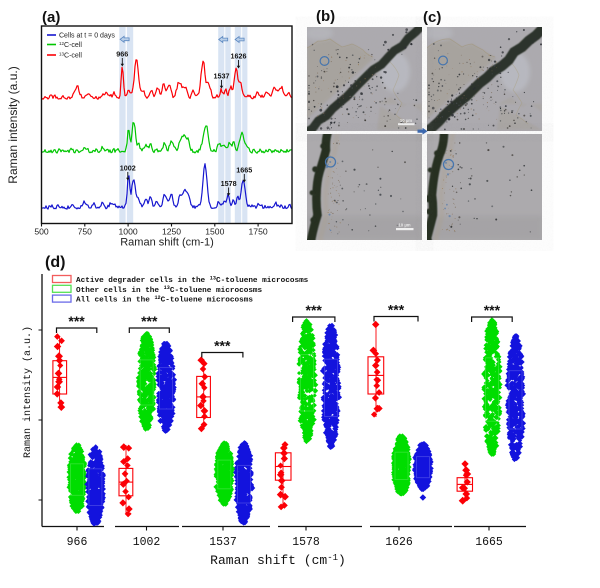  What do you see at coordinates (87, 36) in the screenshot?
I see `svg-text: Cells at t = 0 days` at bounding box center [87, 36].